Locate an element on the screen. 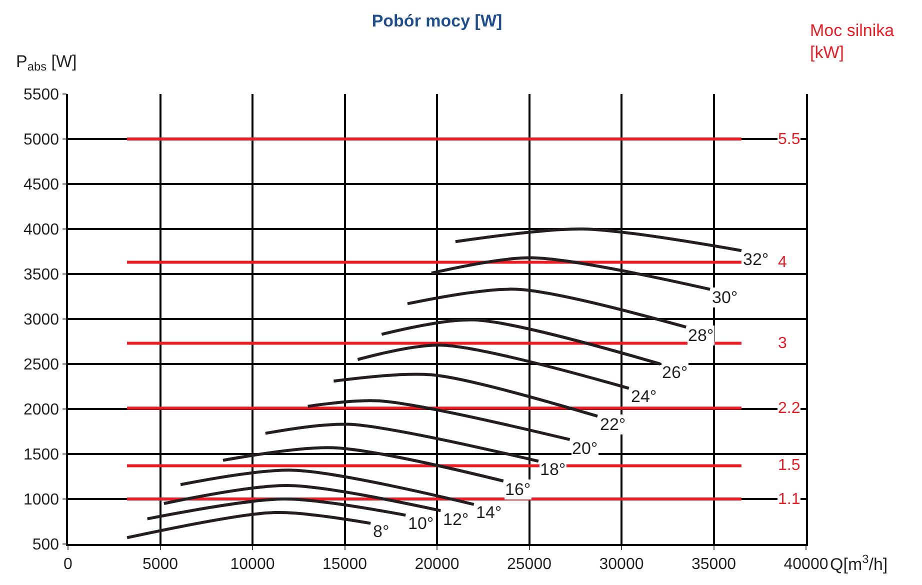  y-tick-label: 3500 is located at coordinates (41, 275).